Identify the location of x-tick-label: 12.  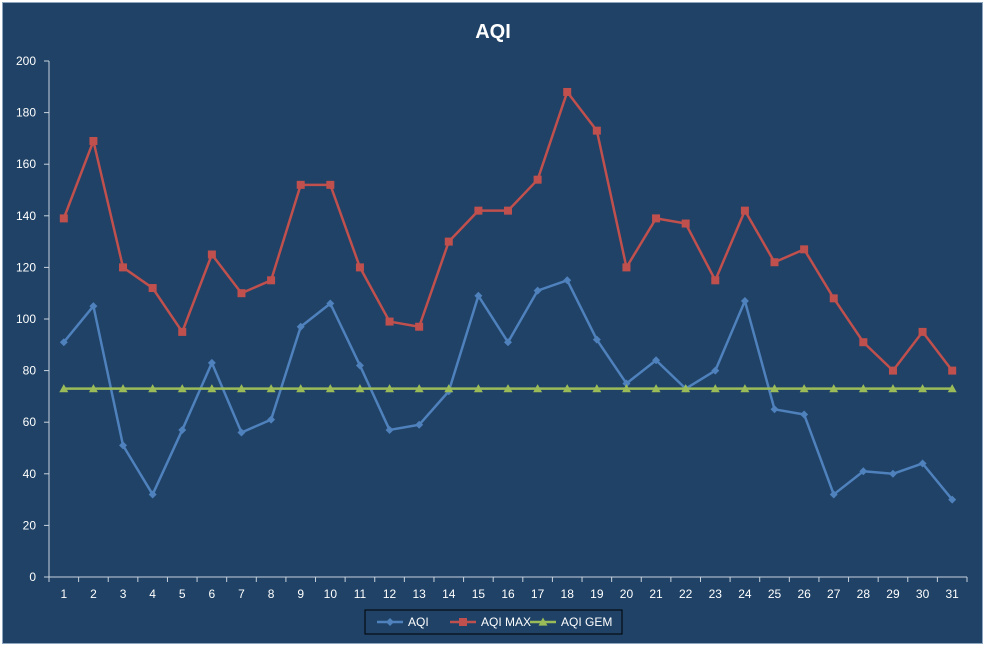
(390, 594).